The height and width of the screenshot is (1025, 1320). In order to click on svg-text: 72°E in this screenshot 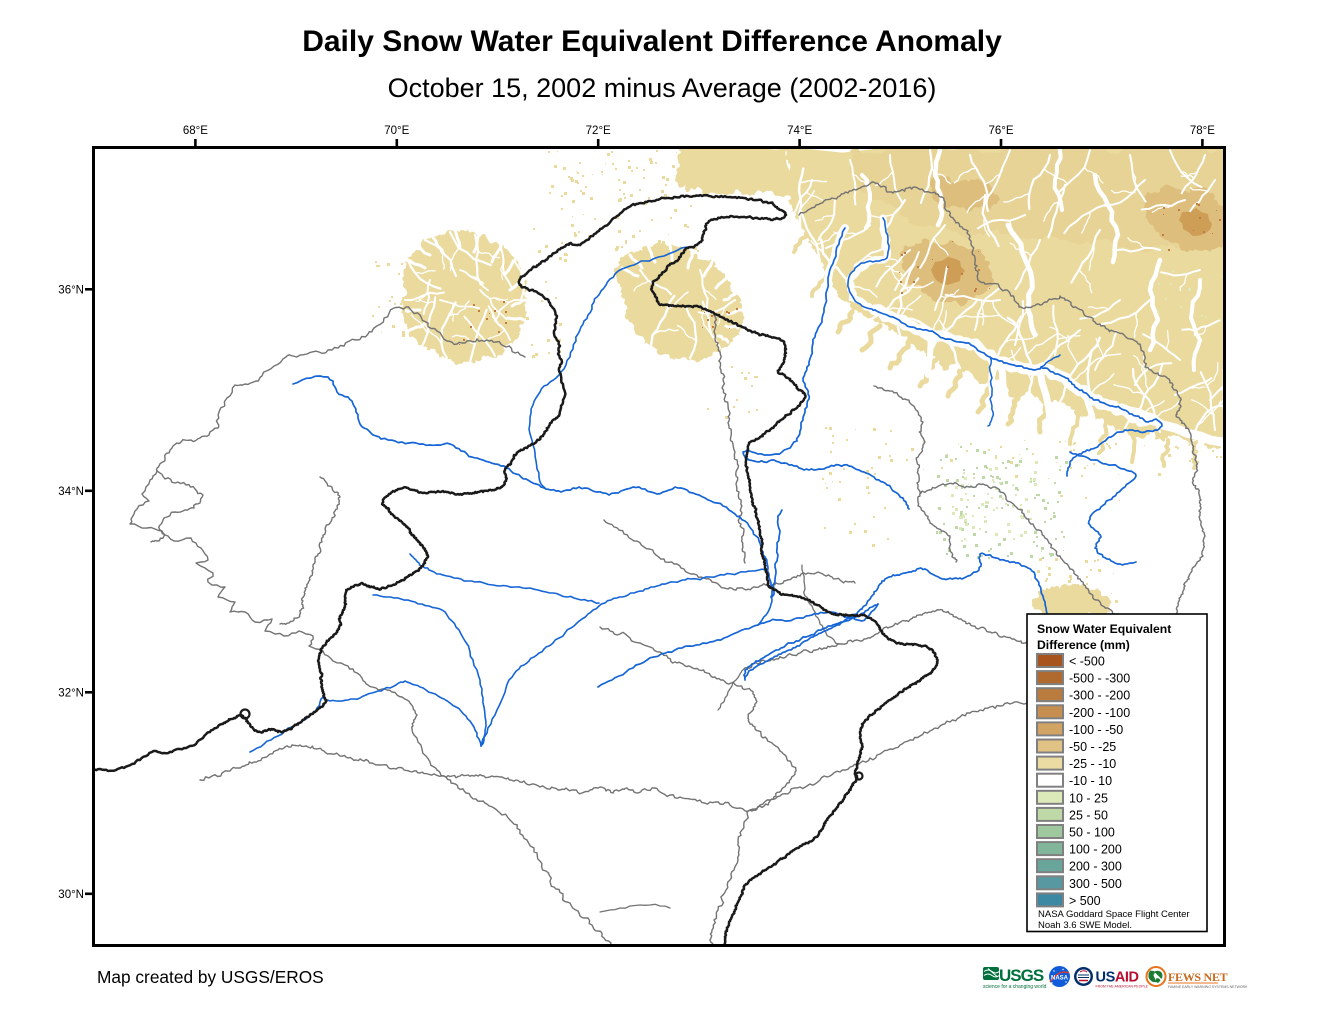, I will do `click(598, 131)`.